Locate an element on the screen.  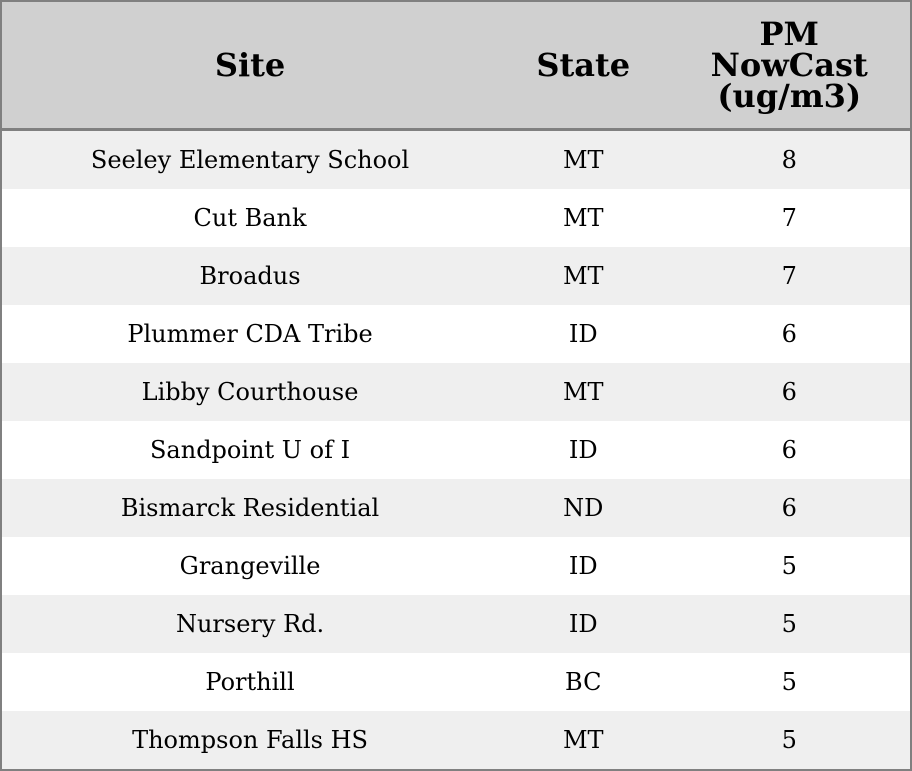
site-cell: Sandpoint U of I is located at coordinates (250, 450).